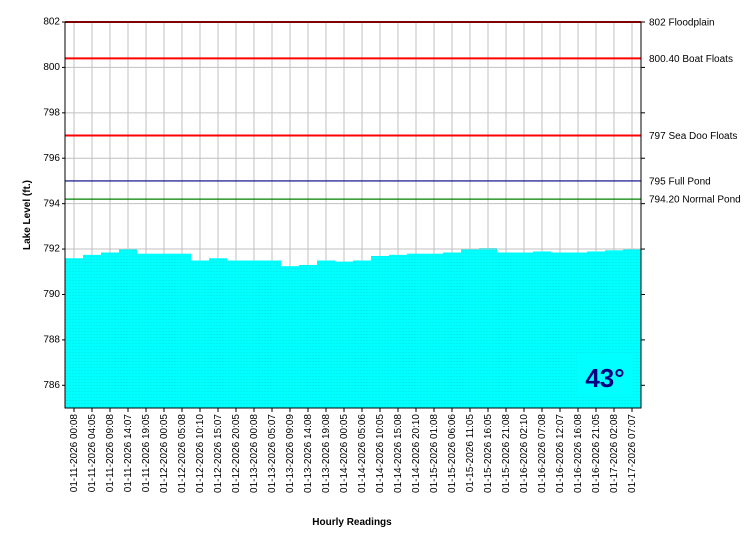 The width and height of the screenshot is (750, 550). Describe the element at coordinates (290, 453) in the screenshot. I see `x-tick-label: 01-13-2026 09:09` at that location.